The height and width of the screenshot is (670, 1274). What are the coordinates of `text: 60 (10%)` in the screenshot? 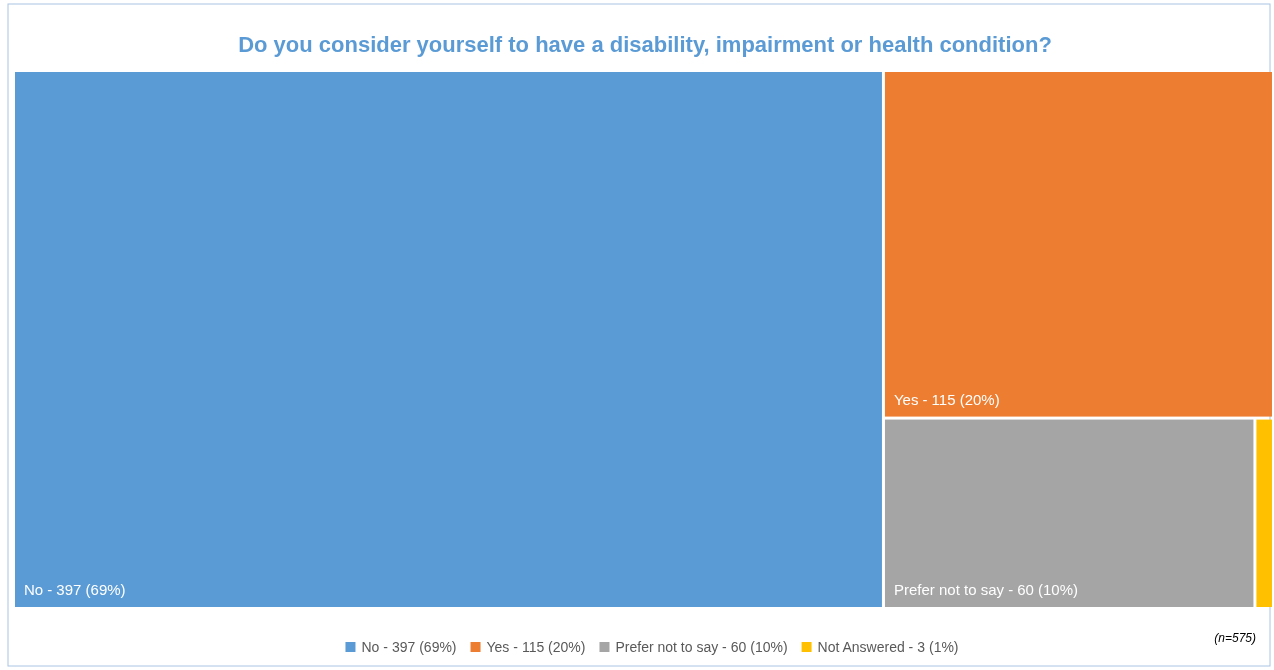 It's located at (759, 647).